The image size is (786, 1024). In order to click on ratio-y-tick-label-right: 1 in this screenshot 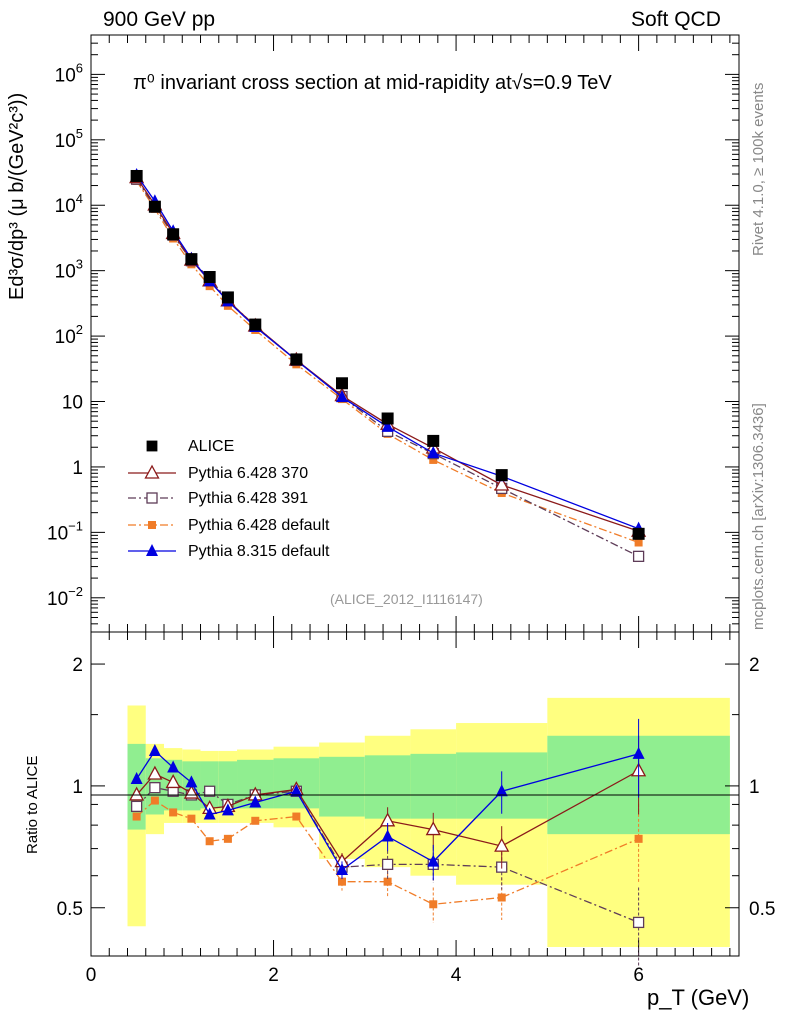, I will do `click(754, 787)`.